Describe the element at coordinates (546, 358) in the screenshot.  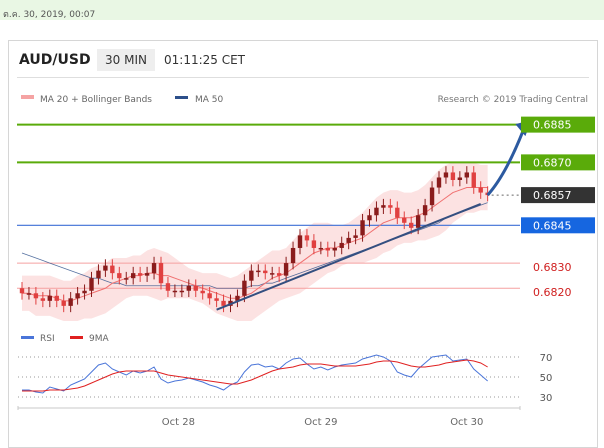
I see `rsi-level-label: 70` at that location.